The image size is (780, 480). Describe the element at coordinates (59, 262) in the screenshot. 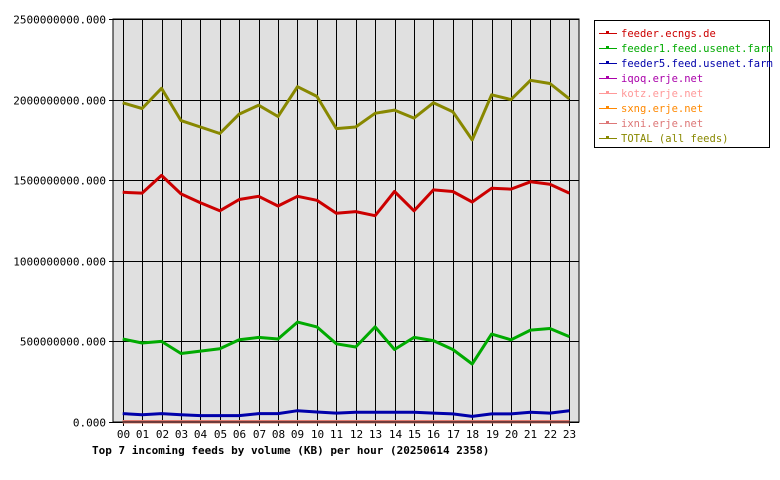

I see `y-tick-label: 1000000000.000` at that location.